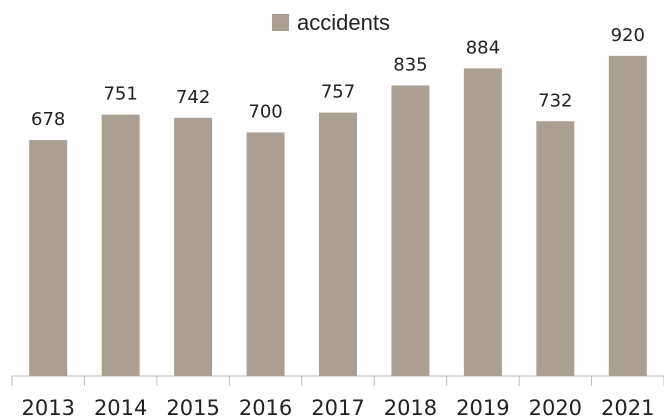  What do you see at coordinates (482, 408) in the screenshot?
I see `x-tick-label: 2019` at bounding box center [482, 408].